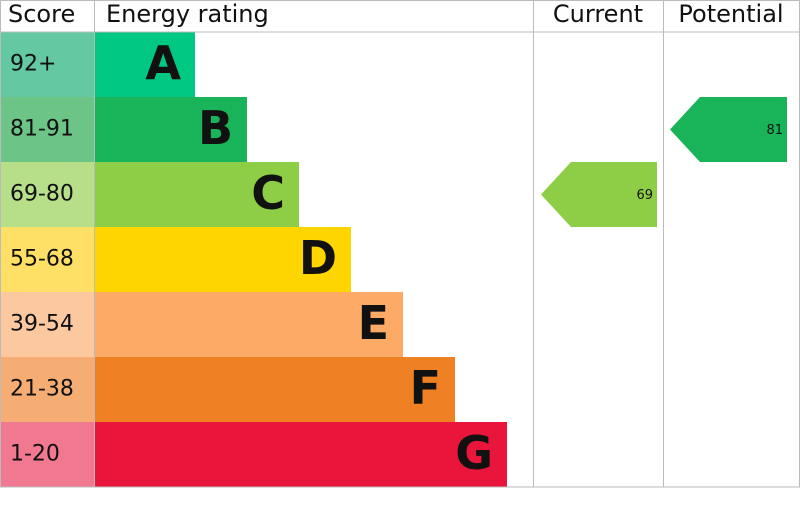 The height and width of the screenshot is (520, 800). I want to click on score-label: 81-91, so click(42, 129).